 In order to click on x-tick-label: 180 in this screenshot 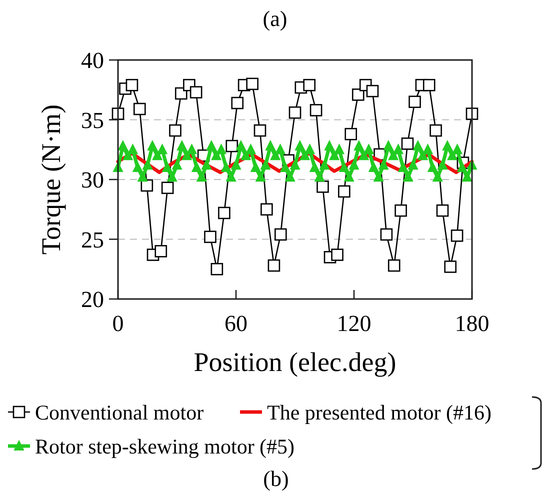, I will do `click(472, 323)`.